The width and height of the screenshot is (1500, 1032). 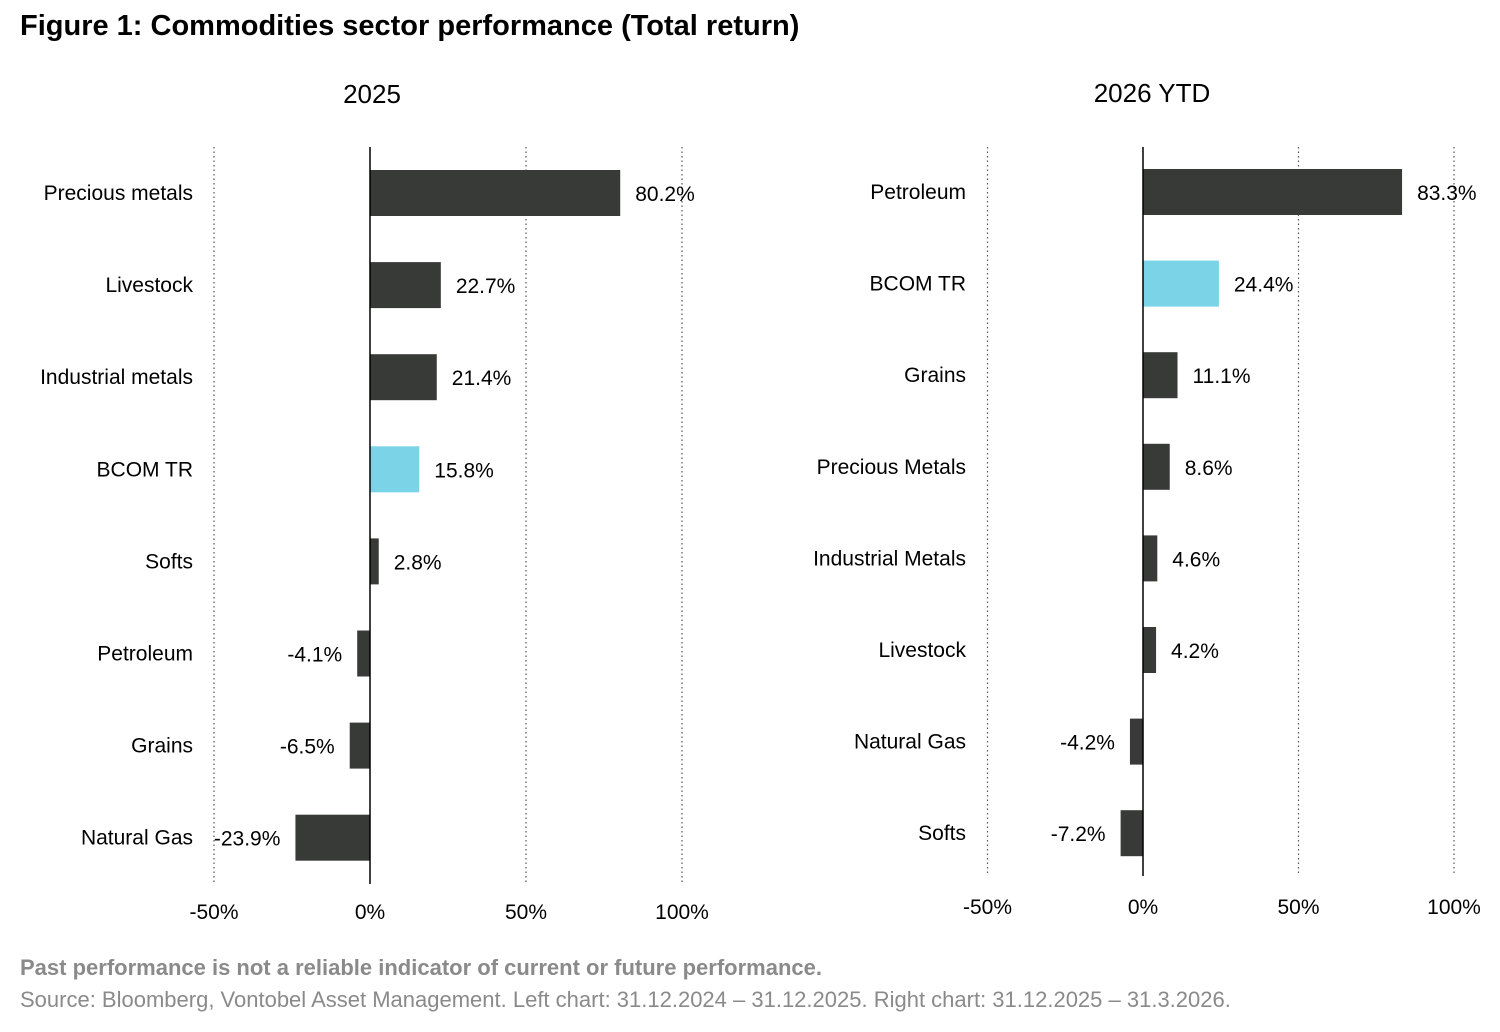 What do you see at coordinates (665, 194) in the screenshot?
I see `chart-1-value-label: 80.2%` at bounding box center [665, 194].